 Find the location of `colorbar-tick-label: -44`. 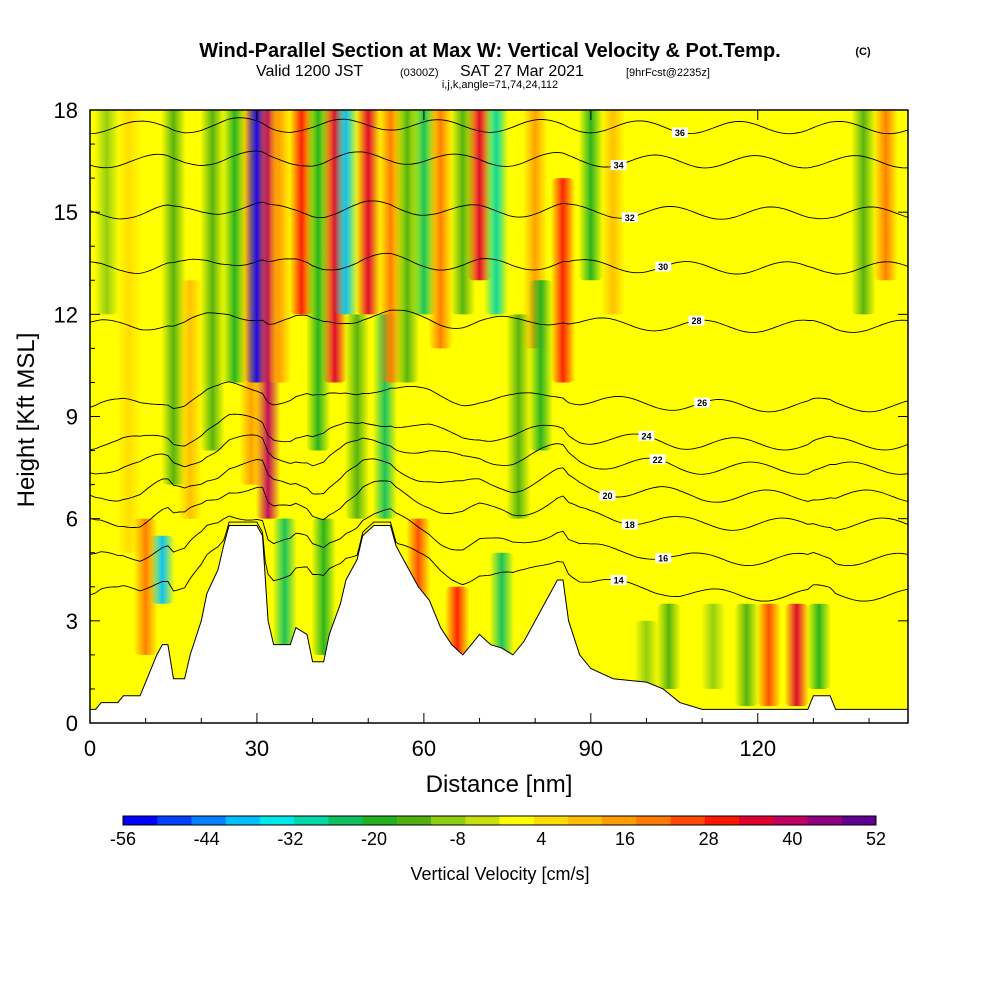

colorbar-tick-label: -44 is located at coordinates (207, 839).